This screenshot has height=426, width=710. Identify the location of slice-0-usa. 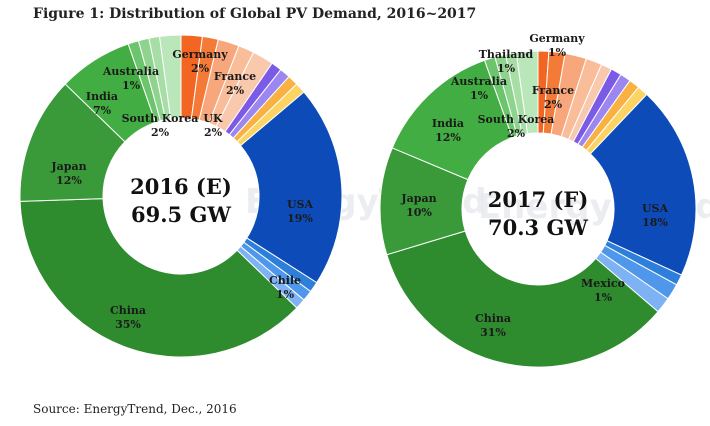
(291, 187).